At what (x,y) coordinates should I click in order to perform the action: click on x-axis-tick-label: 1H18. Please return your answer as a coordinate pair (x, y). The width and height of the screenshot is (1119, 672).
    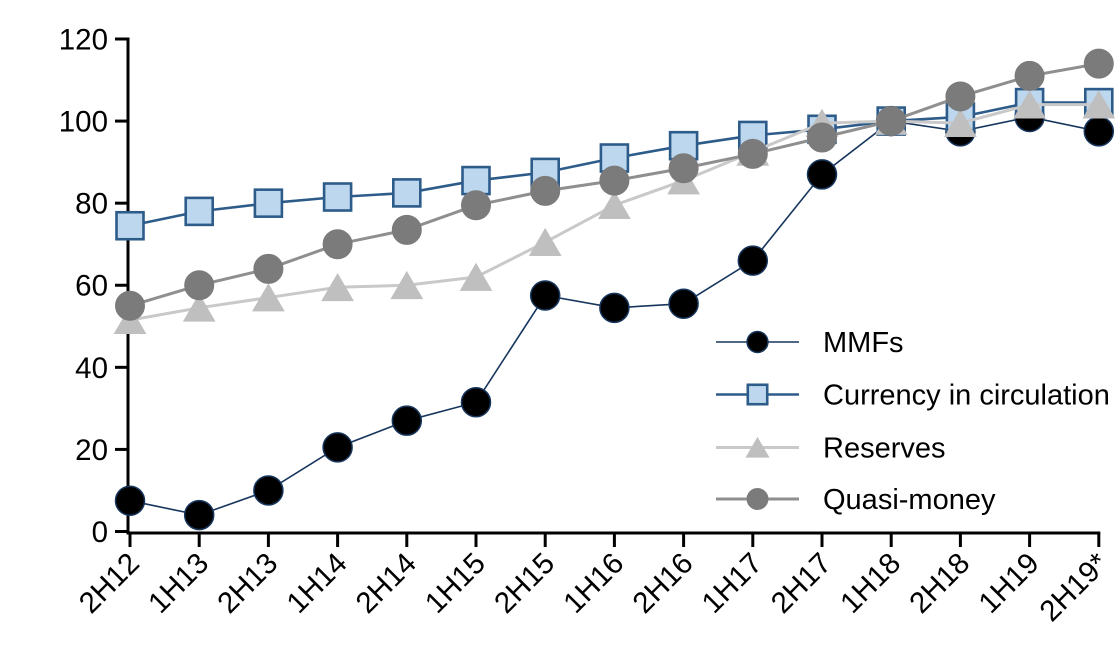
    Looking at the image, I should click on (870, 583).